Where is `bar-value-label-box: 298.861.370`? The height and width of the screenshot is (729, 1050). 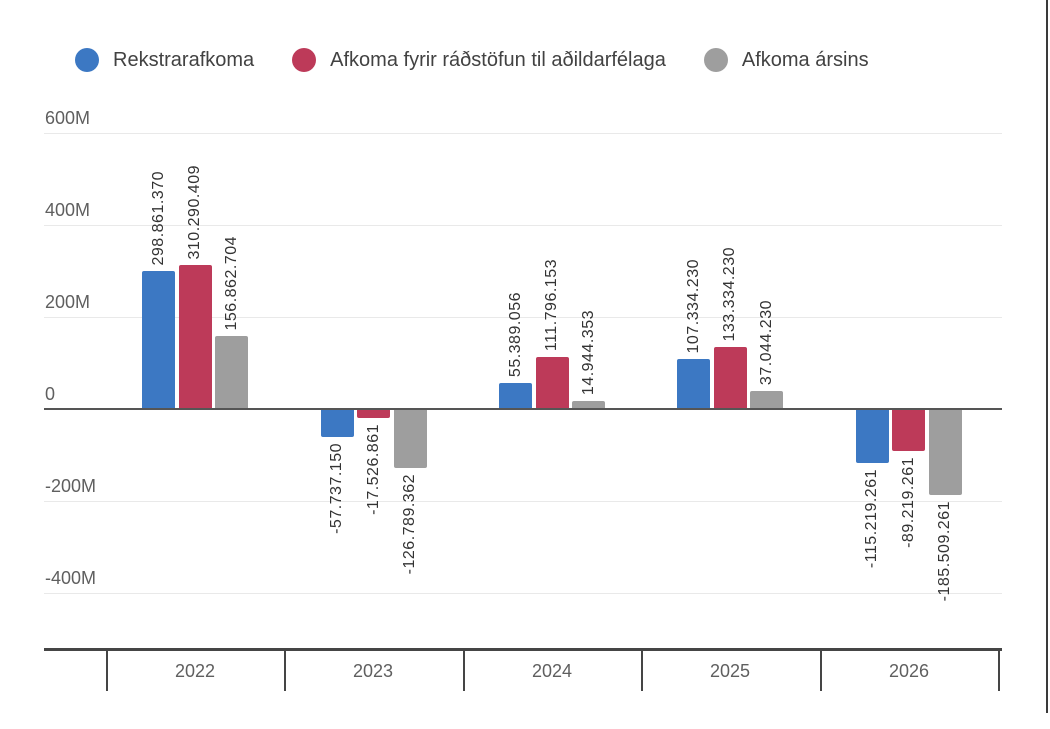 bar-value-label-box: 298.861.370 is located at coordinates (159, 218).